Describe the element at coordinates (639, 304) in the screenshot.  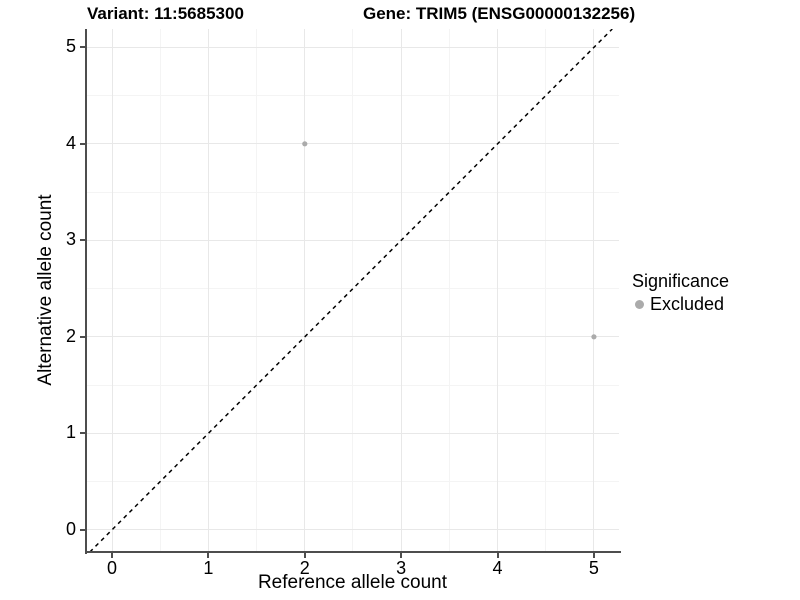
I see `legend-key-dot-icon` at that location.